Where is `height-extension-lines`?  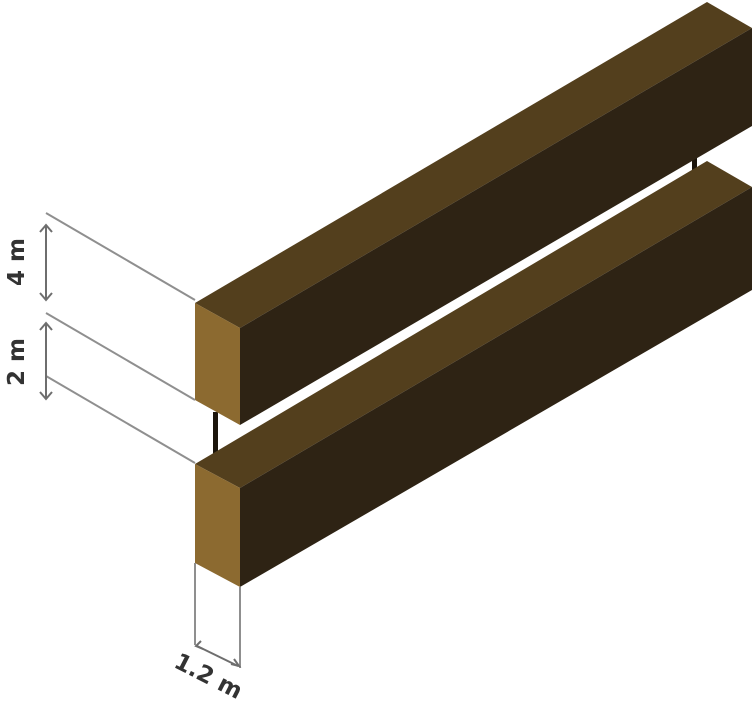
height-extension-lines is located at coordinates (120, 338).